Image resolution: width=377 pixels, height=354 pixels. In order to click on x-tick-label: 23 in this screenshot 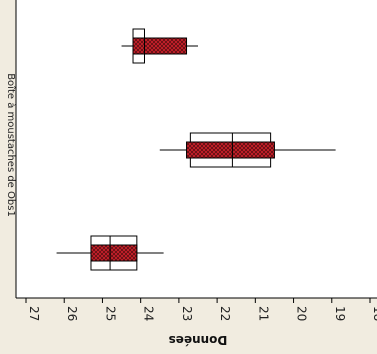, I will do `click(187, 313)`.